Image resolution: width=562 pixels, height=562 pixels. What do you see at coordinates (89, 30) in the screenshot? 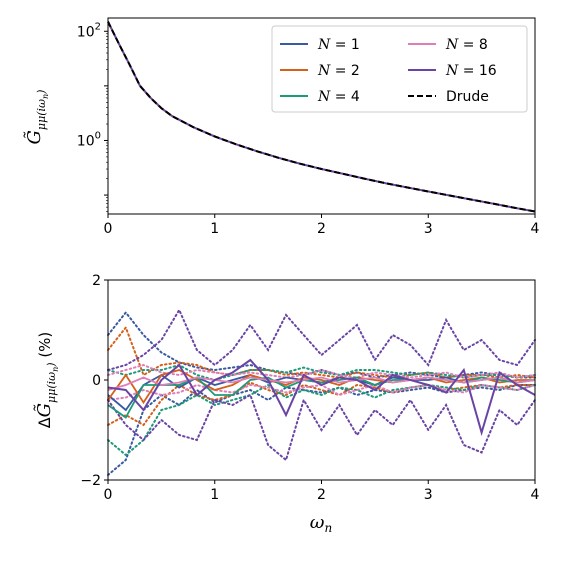
I see `top-y-tick-label: 10²` at bounding box center [89, 30].